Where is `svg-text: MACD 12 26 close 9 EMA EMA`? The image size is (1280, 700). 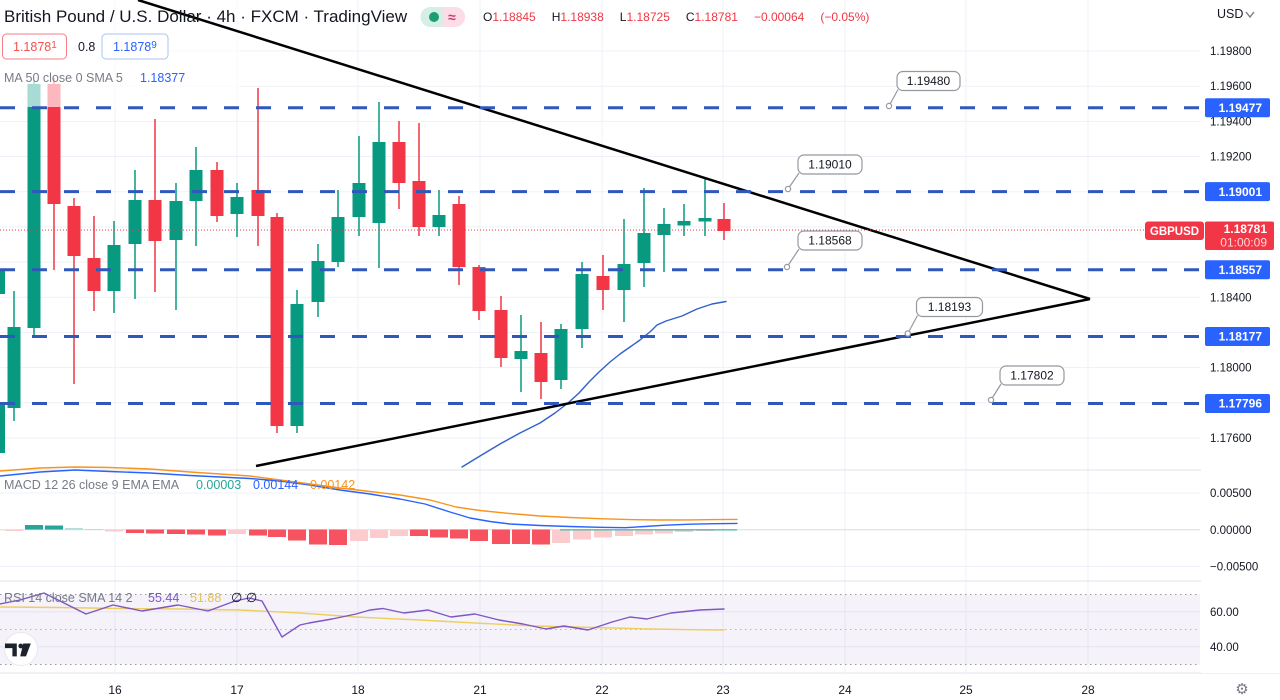
svg-text: MACD 12 26 close 9 EMA EMA is located at coordinates (92, 485).